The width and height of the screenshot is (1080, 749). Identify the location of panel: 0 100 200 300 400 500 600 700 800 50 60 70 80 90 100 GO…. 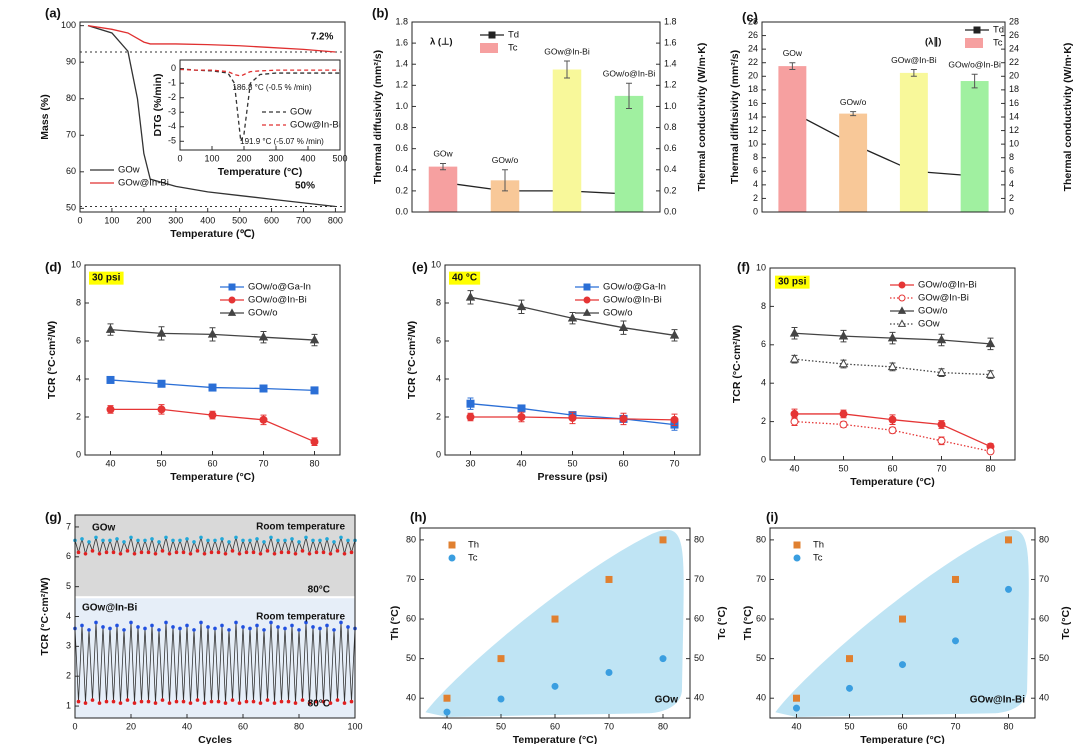
(192, 122).